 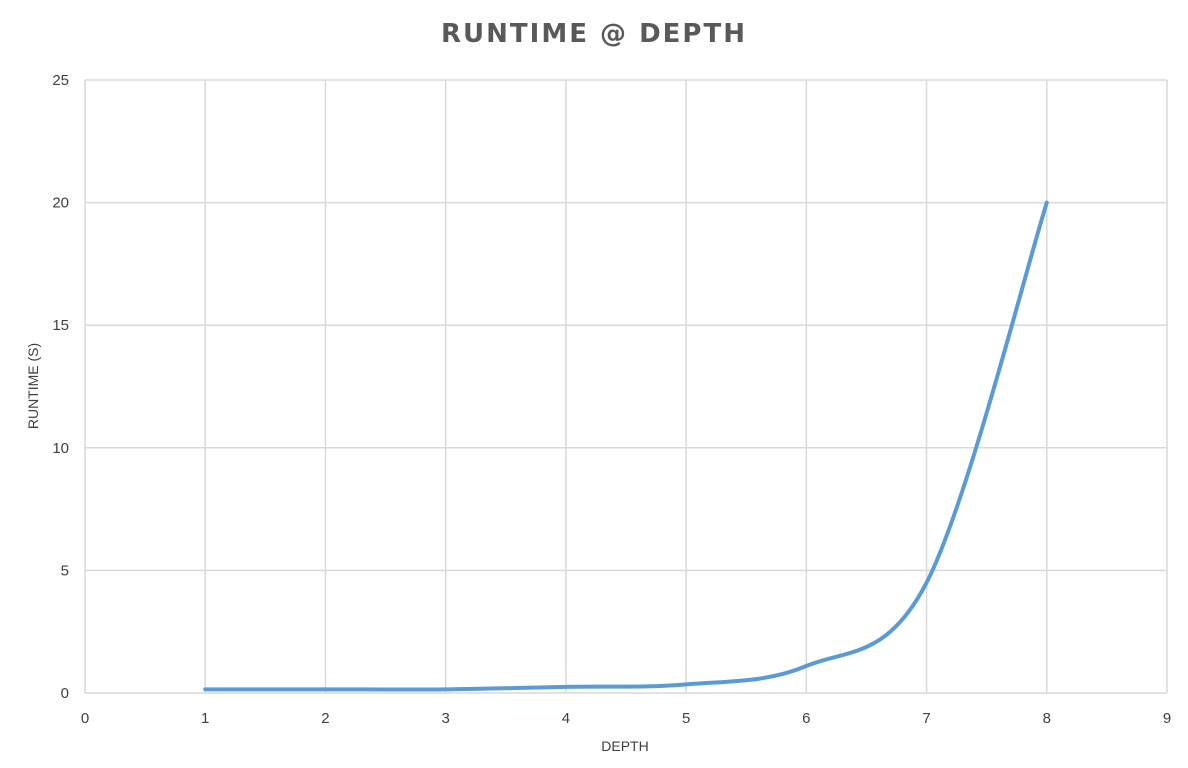 What do you see at coordinates (686, 718) in the screenshot?
I see `x-tick-label: 5` at bounding box center [686, 718].